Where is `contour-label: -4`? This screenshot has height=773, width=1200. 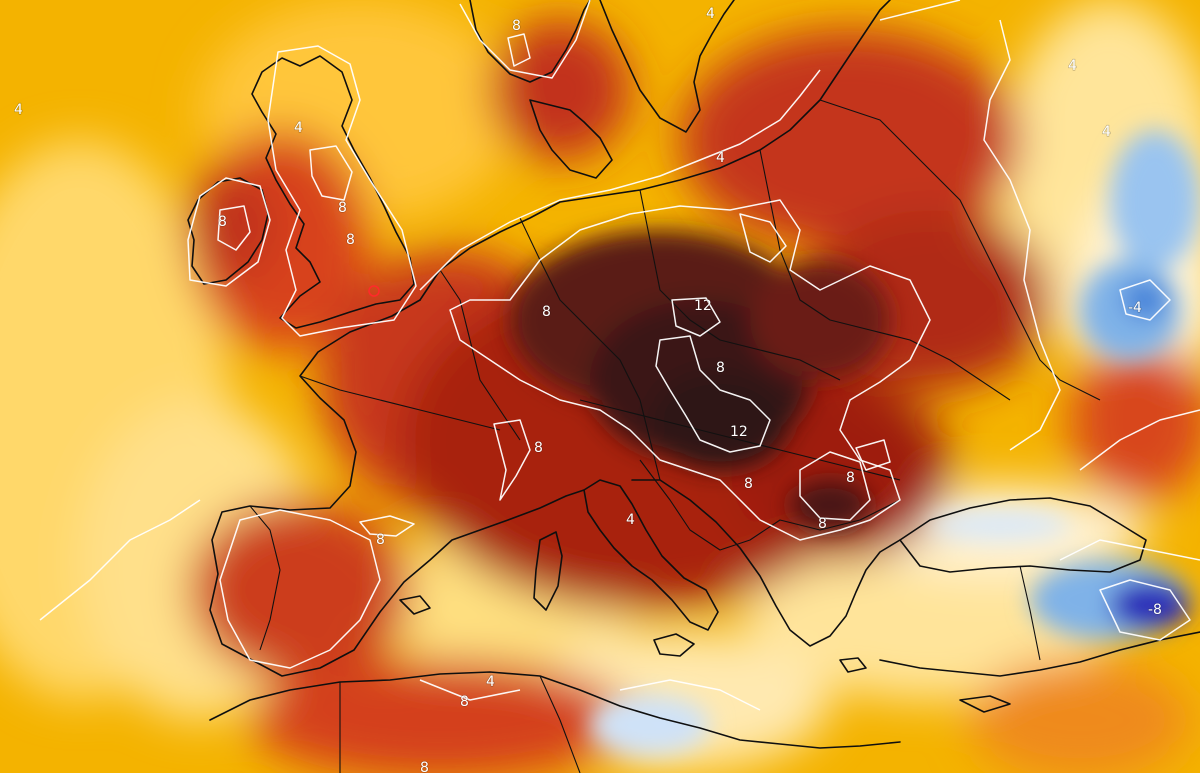
contour-label: -4 is located at coordinates (1135, 308).